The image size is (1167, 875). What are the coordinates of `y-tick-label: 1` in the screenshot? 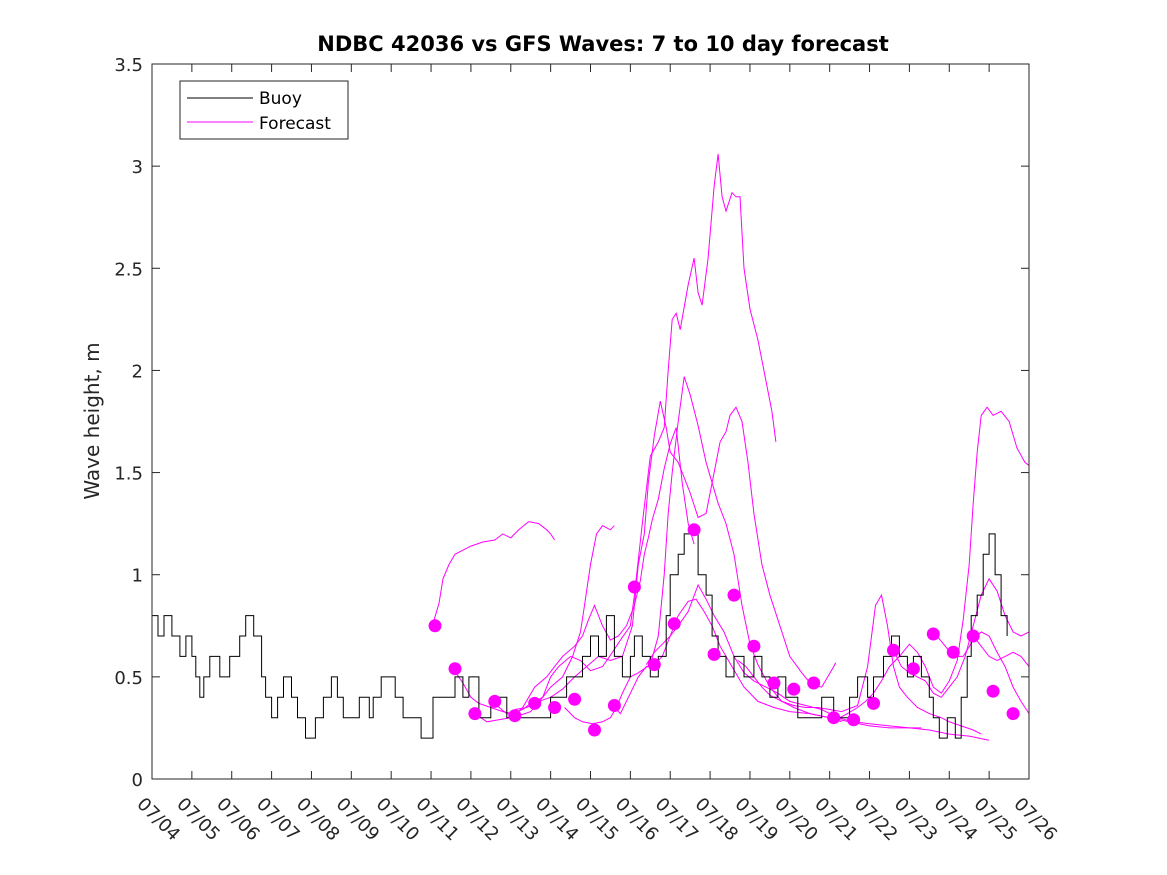 It's located at (137, 576).